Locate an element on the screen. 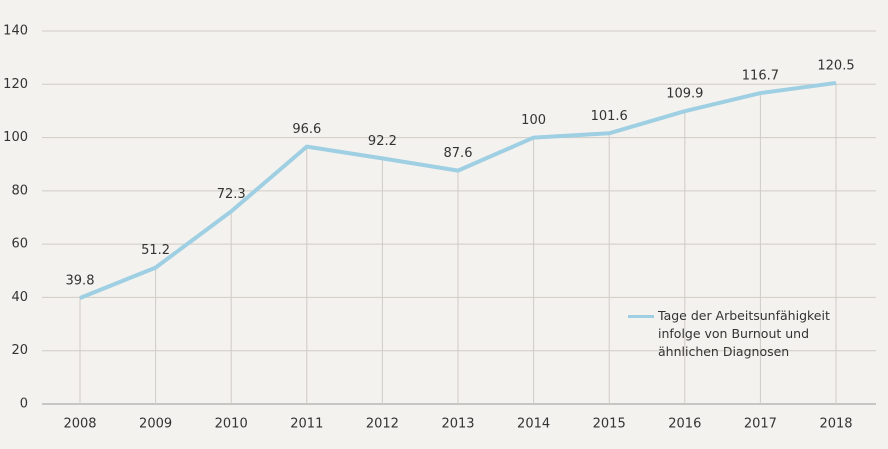  x-tick-label: 2013 is located at coordinates (457, 424).